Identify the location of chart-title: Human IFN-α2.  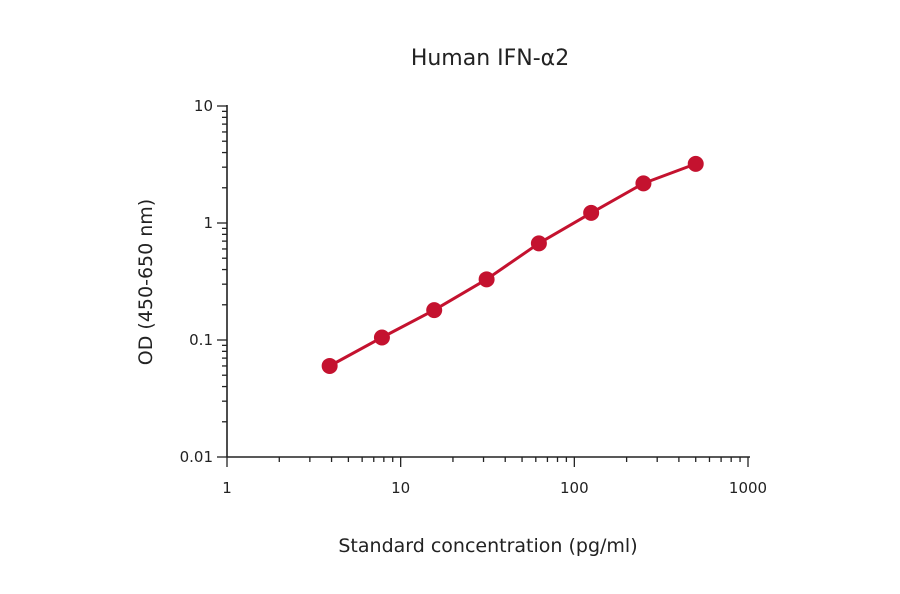
(490, 58).